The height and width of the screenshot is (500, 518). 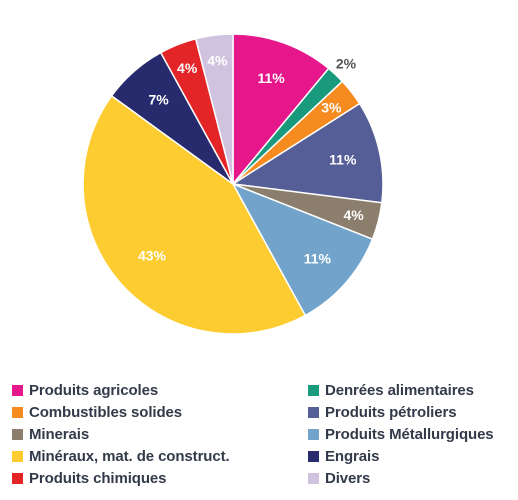 What do you see at coordinates (353, 215) in the screenshot?
I see `slice-label-minerais: 4%` at bounding box center [353, 215].